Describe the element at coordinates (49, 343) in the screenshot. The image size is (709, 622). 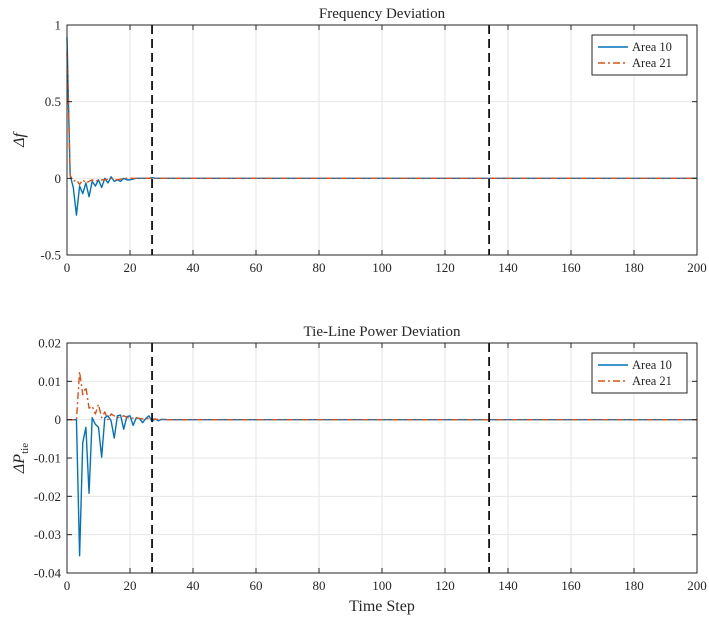
I see `y-tick-label: 0.02` at that location.